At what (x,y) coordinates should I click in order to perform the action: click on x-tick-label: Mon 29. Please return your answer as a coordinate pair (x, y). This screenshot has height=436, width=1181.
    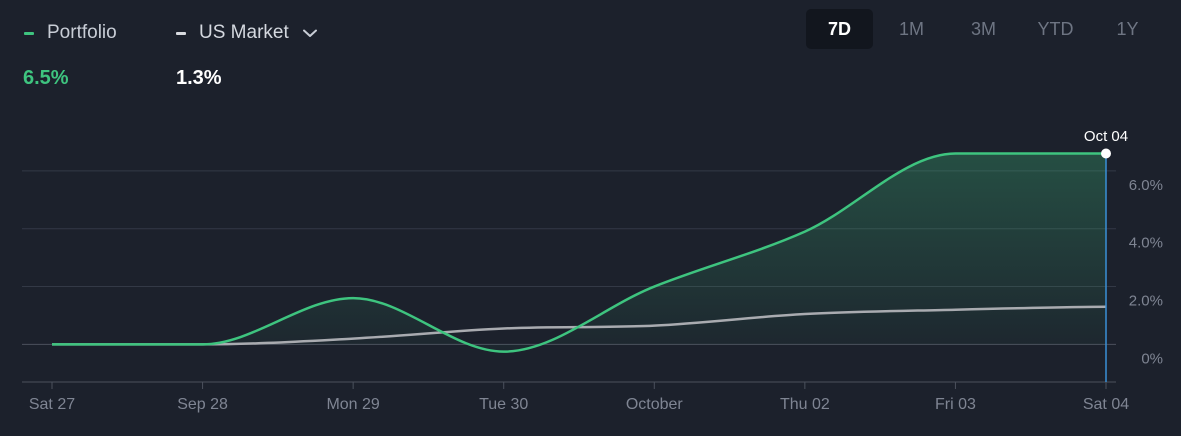
    Looking at the image, I should click on (352, 404).